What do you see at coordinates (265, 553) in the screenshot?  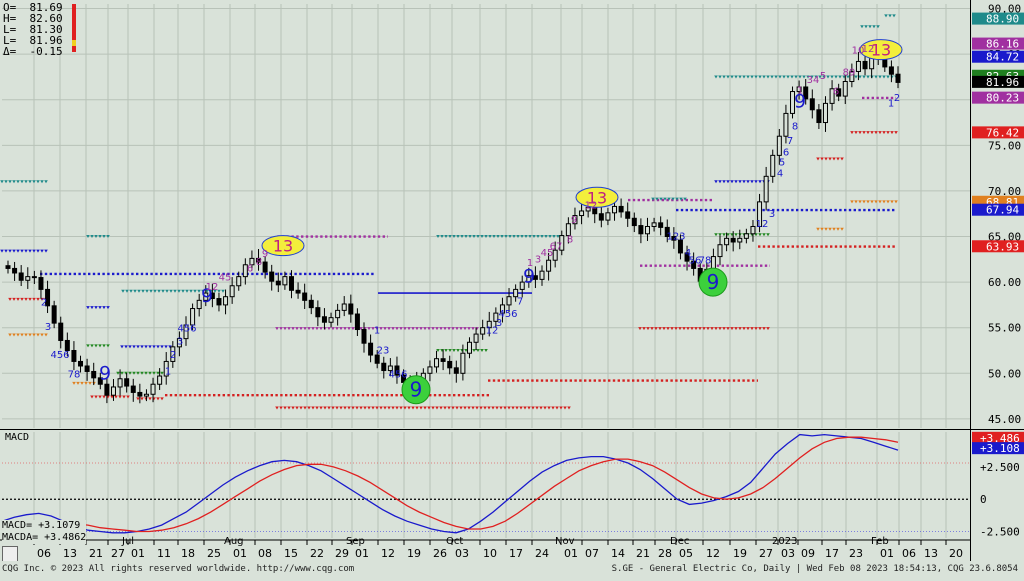 I see `x-axis-tick-label: 08` at bounding box center [265, 553].